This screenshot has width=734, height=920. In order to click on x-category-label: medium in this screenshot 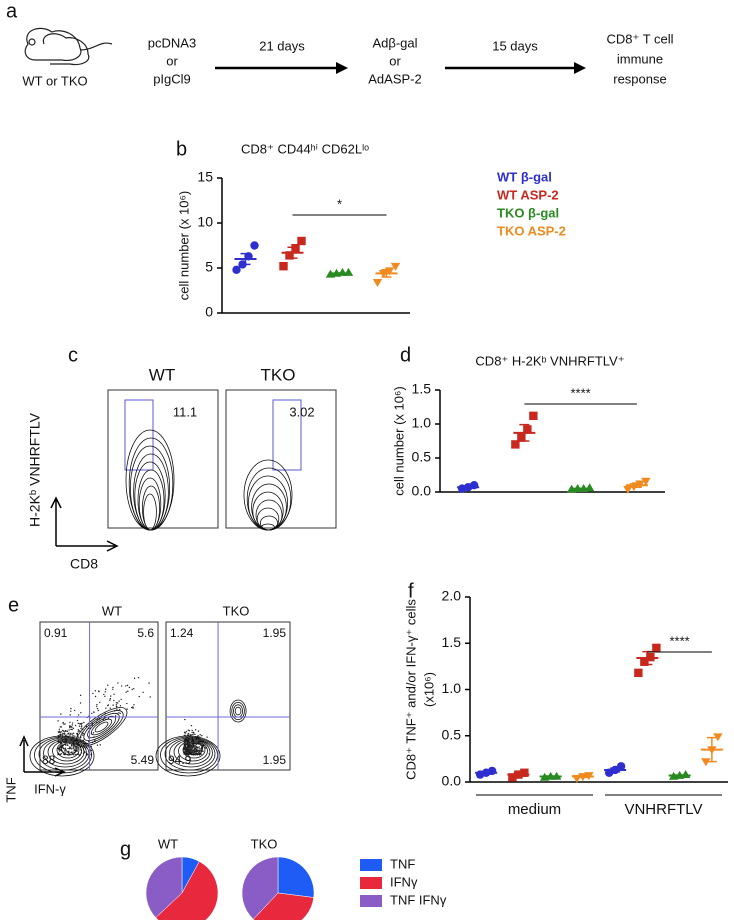, I will do `click(534, 809)`.